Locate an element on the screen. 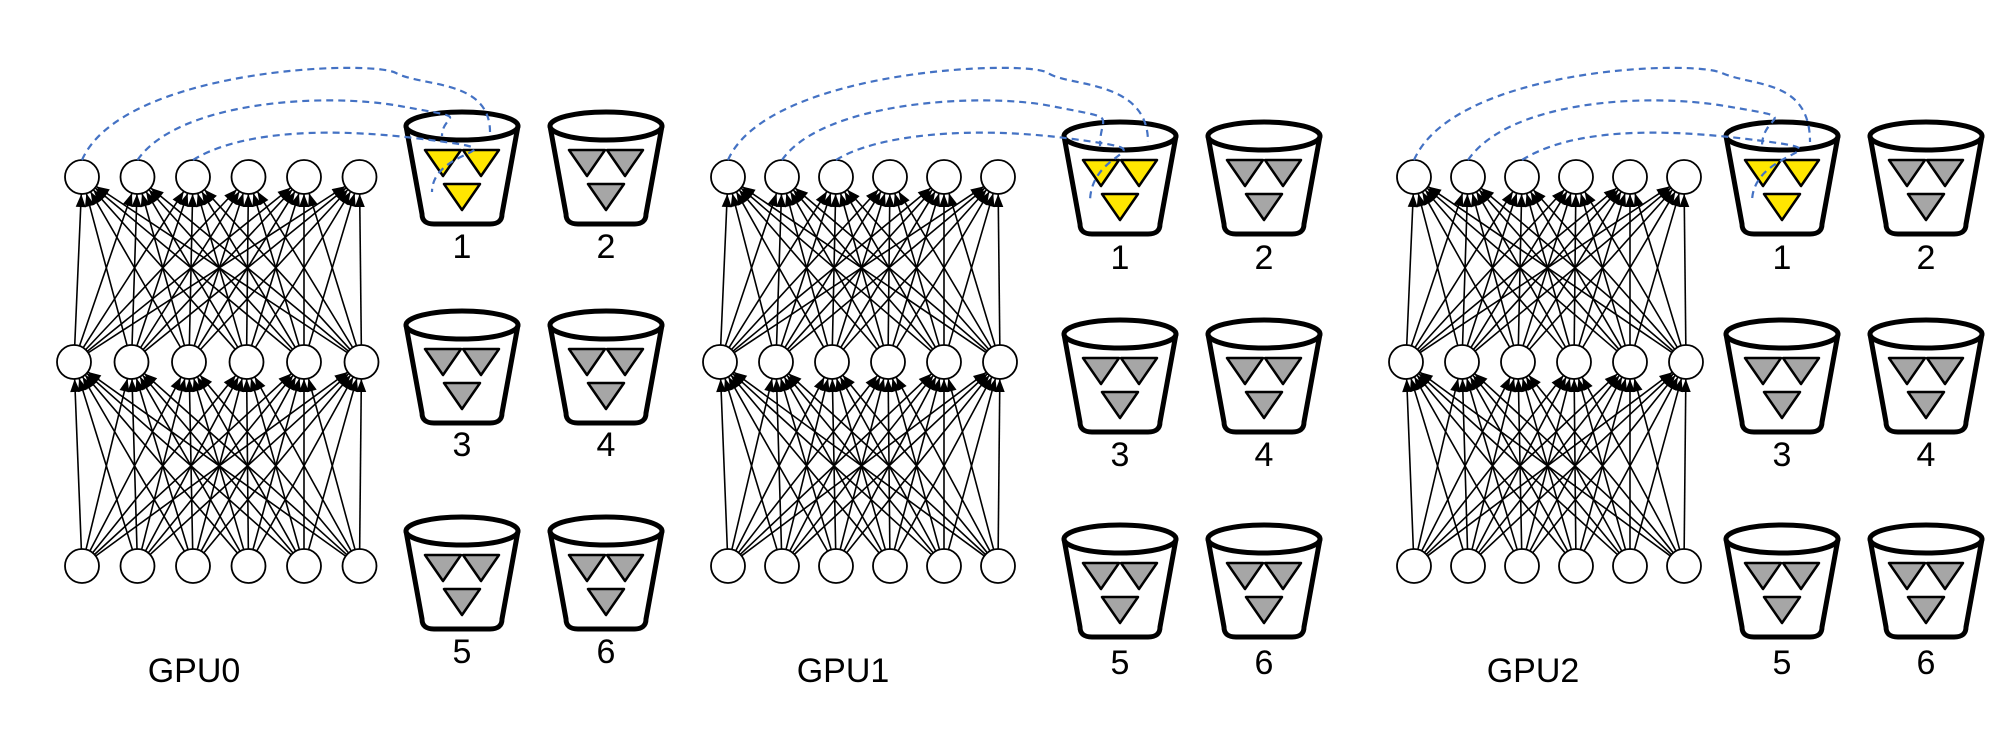 This screenshot has height=738, width=2010. bucket-1: 1 is located at coordinates (1782, 198).